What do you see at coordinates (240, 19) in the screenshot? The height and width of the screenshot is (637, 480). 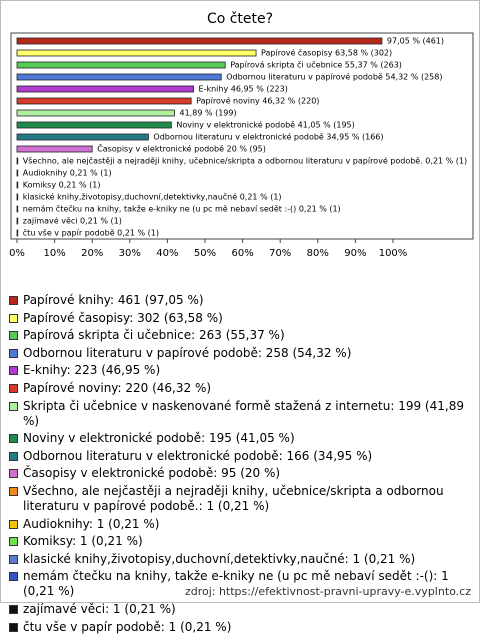 I see `chart-title: Co čtete?` at bounding box center [240, 19].